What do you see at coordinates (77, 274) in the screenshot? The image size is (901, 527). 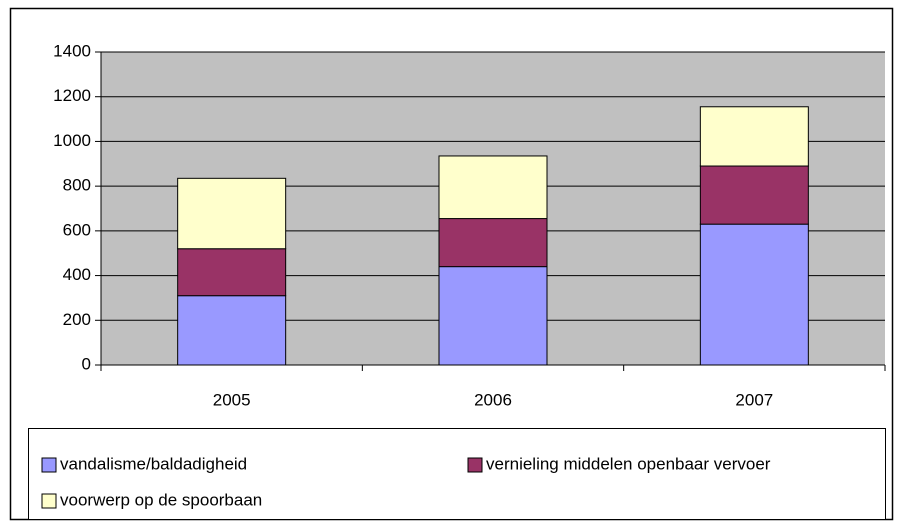 I see `y-tick-label: 400` at bounding box center [77, 274].